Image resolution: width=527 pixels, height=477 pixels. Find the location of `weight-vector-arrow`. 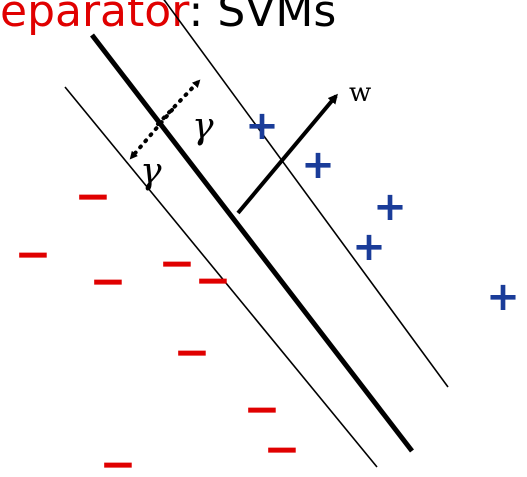

weight-vector-arrow is located at coordinates (287, 154).